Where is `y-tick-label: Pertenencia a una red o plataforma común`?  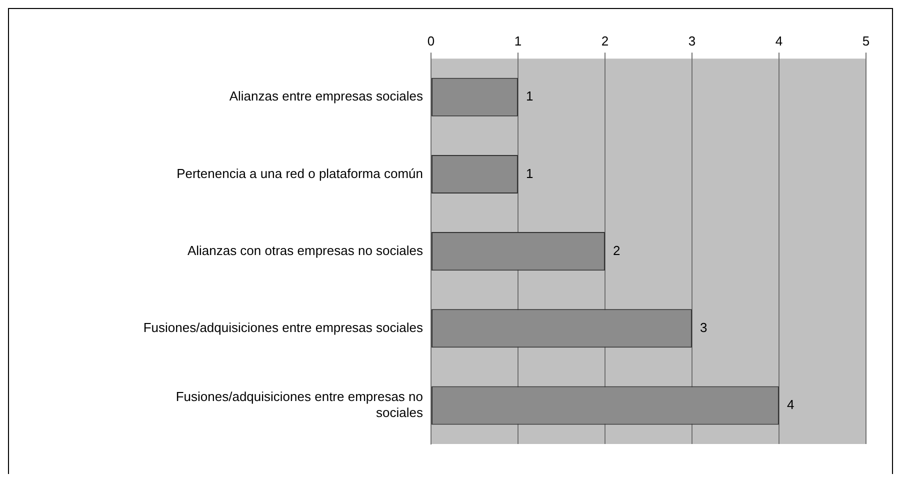
y-tick-label: Pertenencia a una red o plataforma común is located at coordinates (299, 173).